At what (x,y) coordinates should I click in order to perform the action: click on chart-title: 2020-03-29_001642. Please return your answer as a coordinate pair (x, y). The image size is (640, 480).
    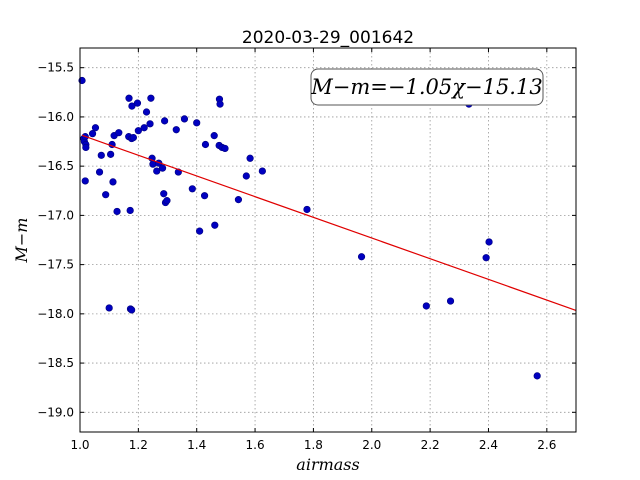
    Looking at the image, I should click on (328, 38).